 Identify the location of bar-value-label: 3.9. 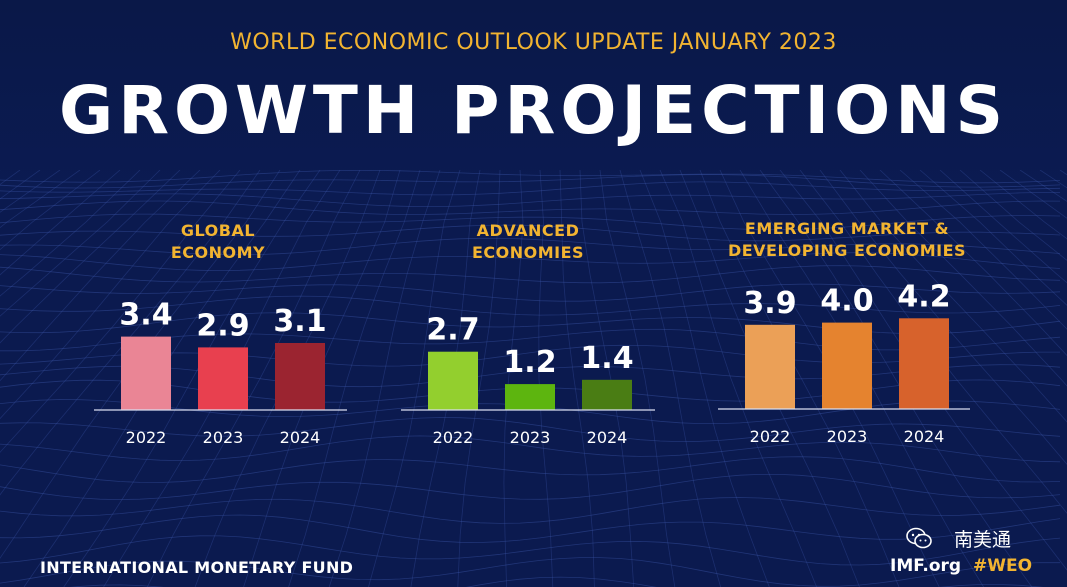
(769, 303).